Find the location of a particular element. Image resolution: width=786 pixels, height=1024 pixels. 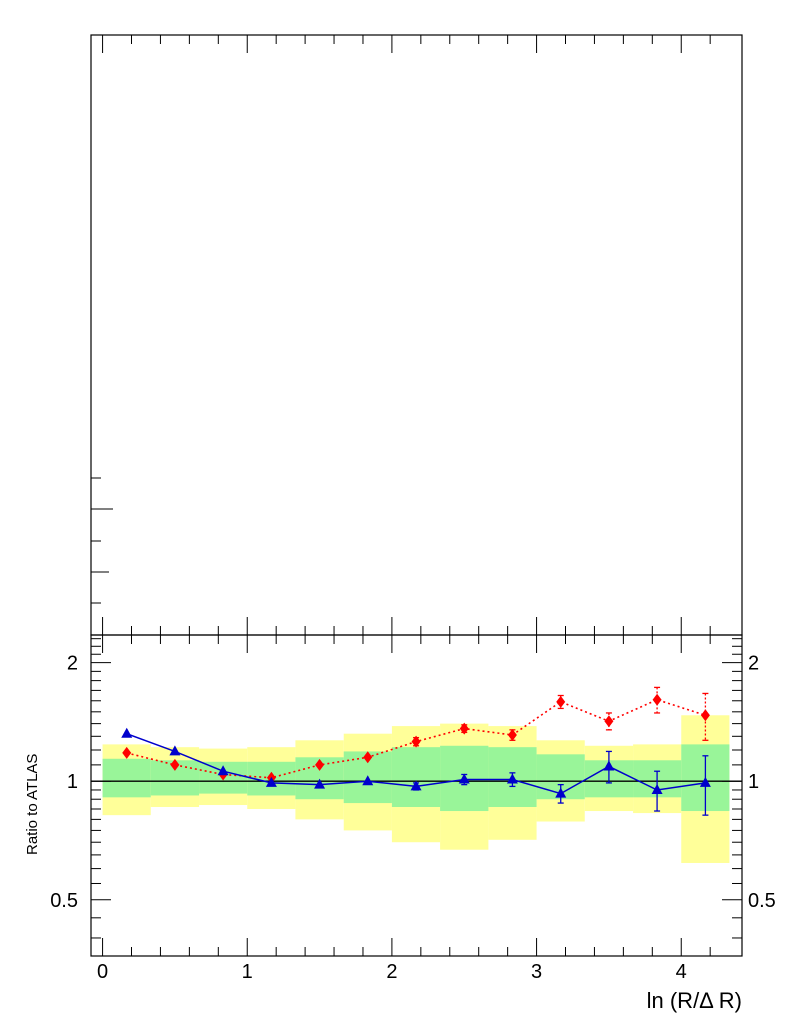

y-tick-label: 0.5 is located at coordinates (64, 901).